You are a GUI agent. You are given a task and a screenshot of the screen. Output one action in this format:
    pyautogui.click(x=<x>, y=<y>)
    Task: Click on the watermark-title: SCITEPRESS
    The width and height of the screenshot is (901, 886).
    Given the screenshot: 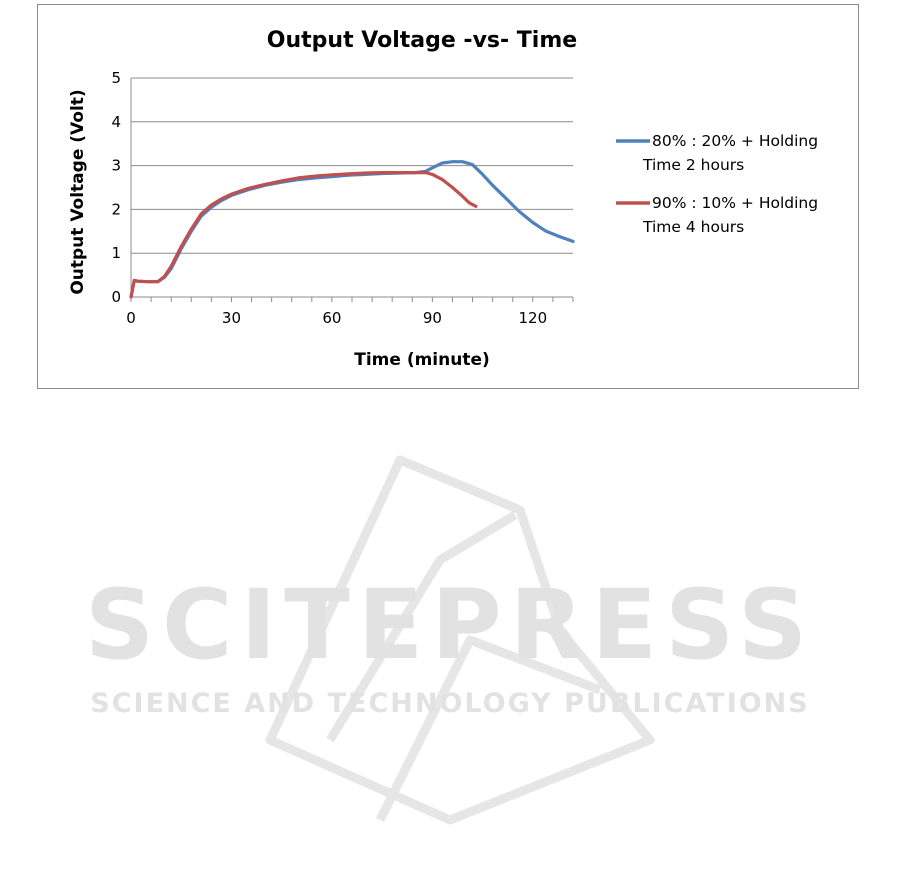 What is the action you would take?
    pyautogui.click(x=450, y=625)
    